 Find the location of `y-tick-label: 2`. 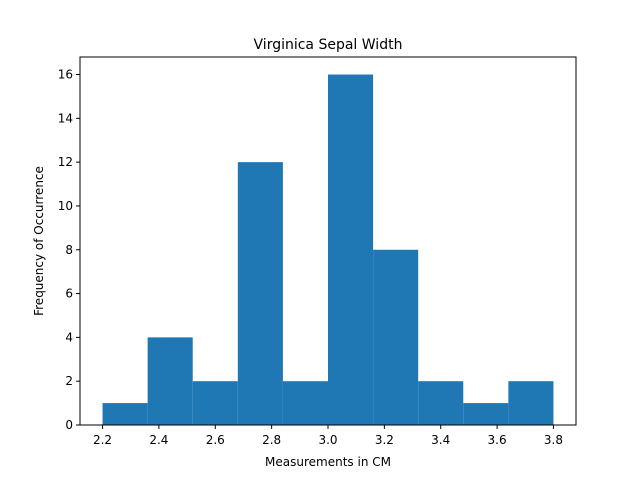

y-tick-label: 2 is located at coordinates (69, 381).